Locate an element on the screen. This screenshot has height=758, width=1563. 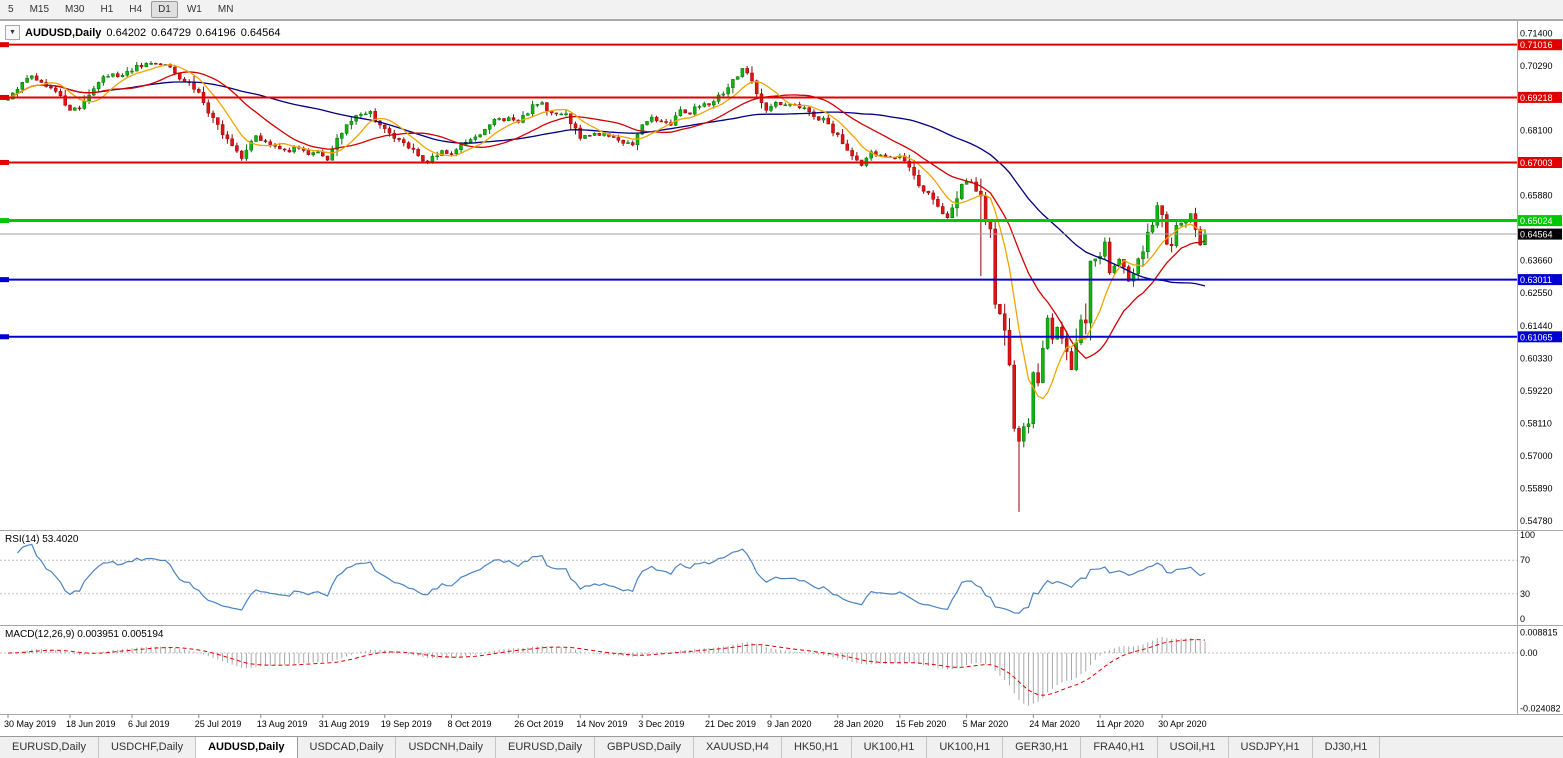
svg-text: 100 is located at coordinates (1527, 535).